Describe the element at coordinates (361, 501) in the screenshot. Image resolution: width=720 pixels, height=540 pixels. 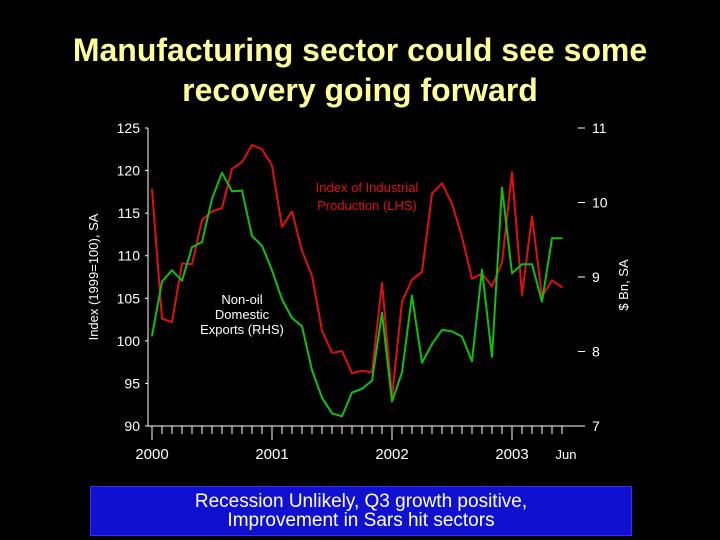
I see `summary-banner-line-1: Recession Unlikely, Q3 growth positive,` at that location.